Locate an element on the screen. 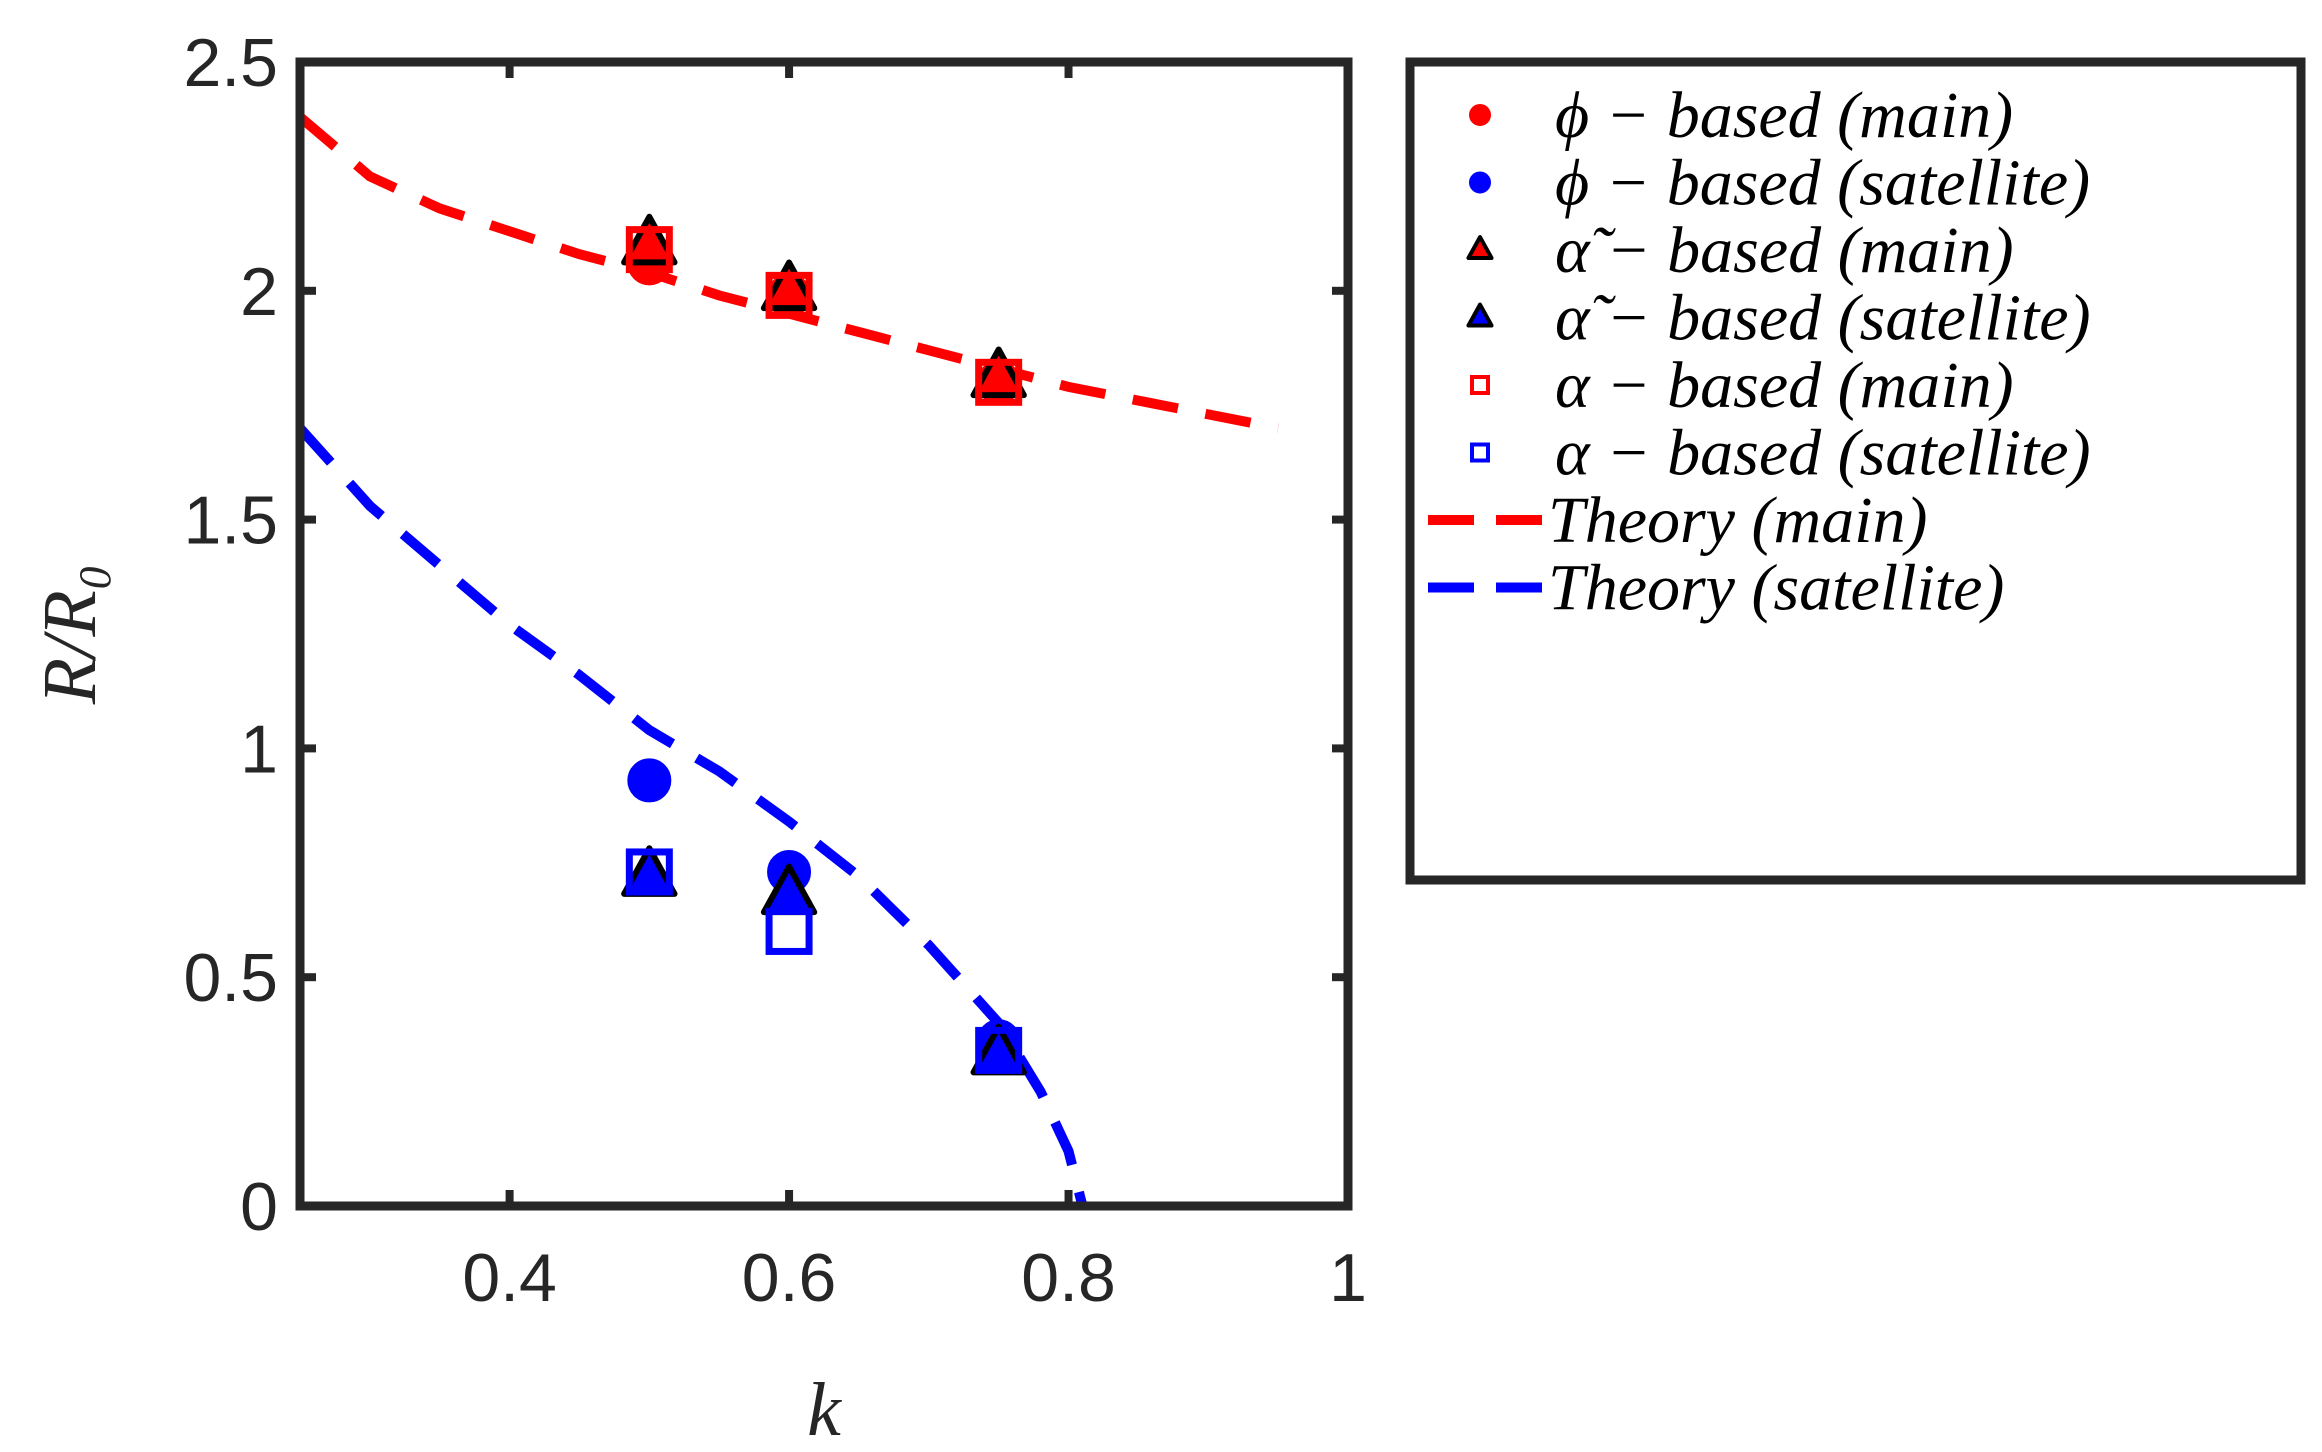  y-axis-label: R/R₀ is located at coordinates (70, 634).